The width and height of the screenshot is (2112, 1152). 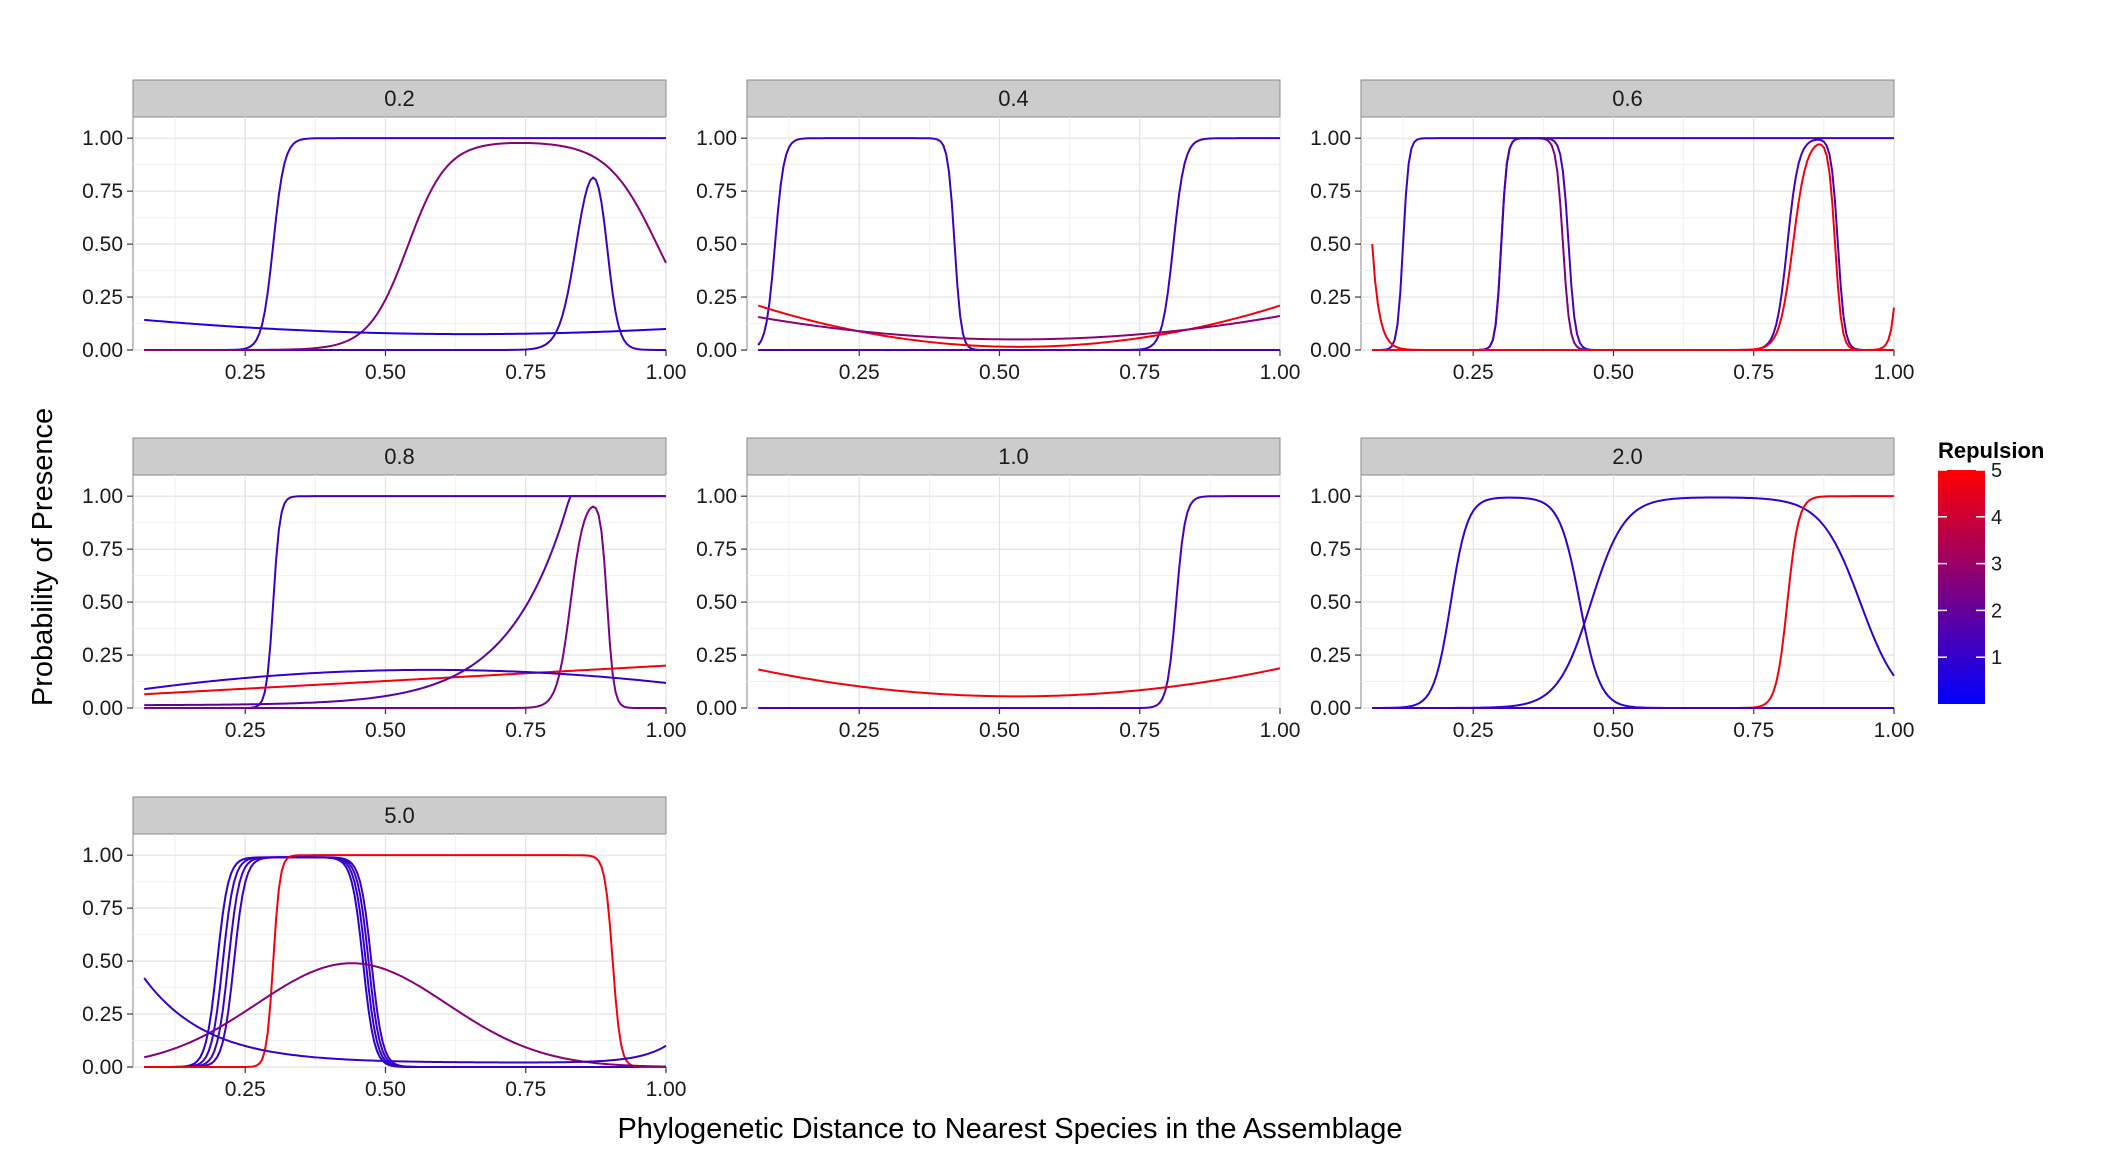 What do you see at coordinates (1991, 450) in the screenshot?
I see `legend-title: Repulsion` at bounding box center [1991, 450].